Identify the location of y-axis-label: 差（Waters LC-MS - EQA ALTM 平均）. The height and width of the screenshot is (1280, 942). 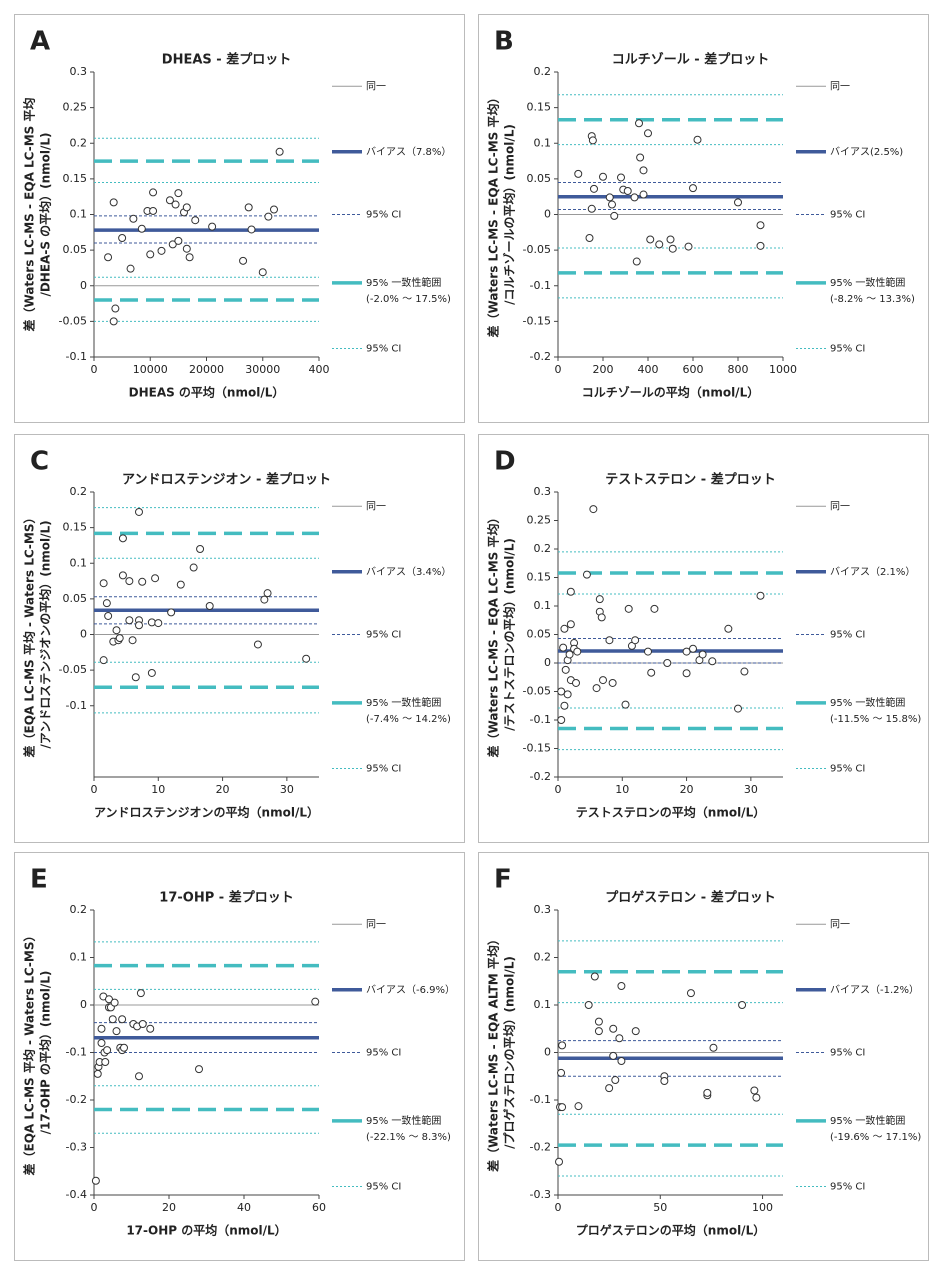
(493, 1053).